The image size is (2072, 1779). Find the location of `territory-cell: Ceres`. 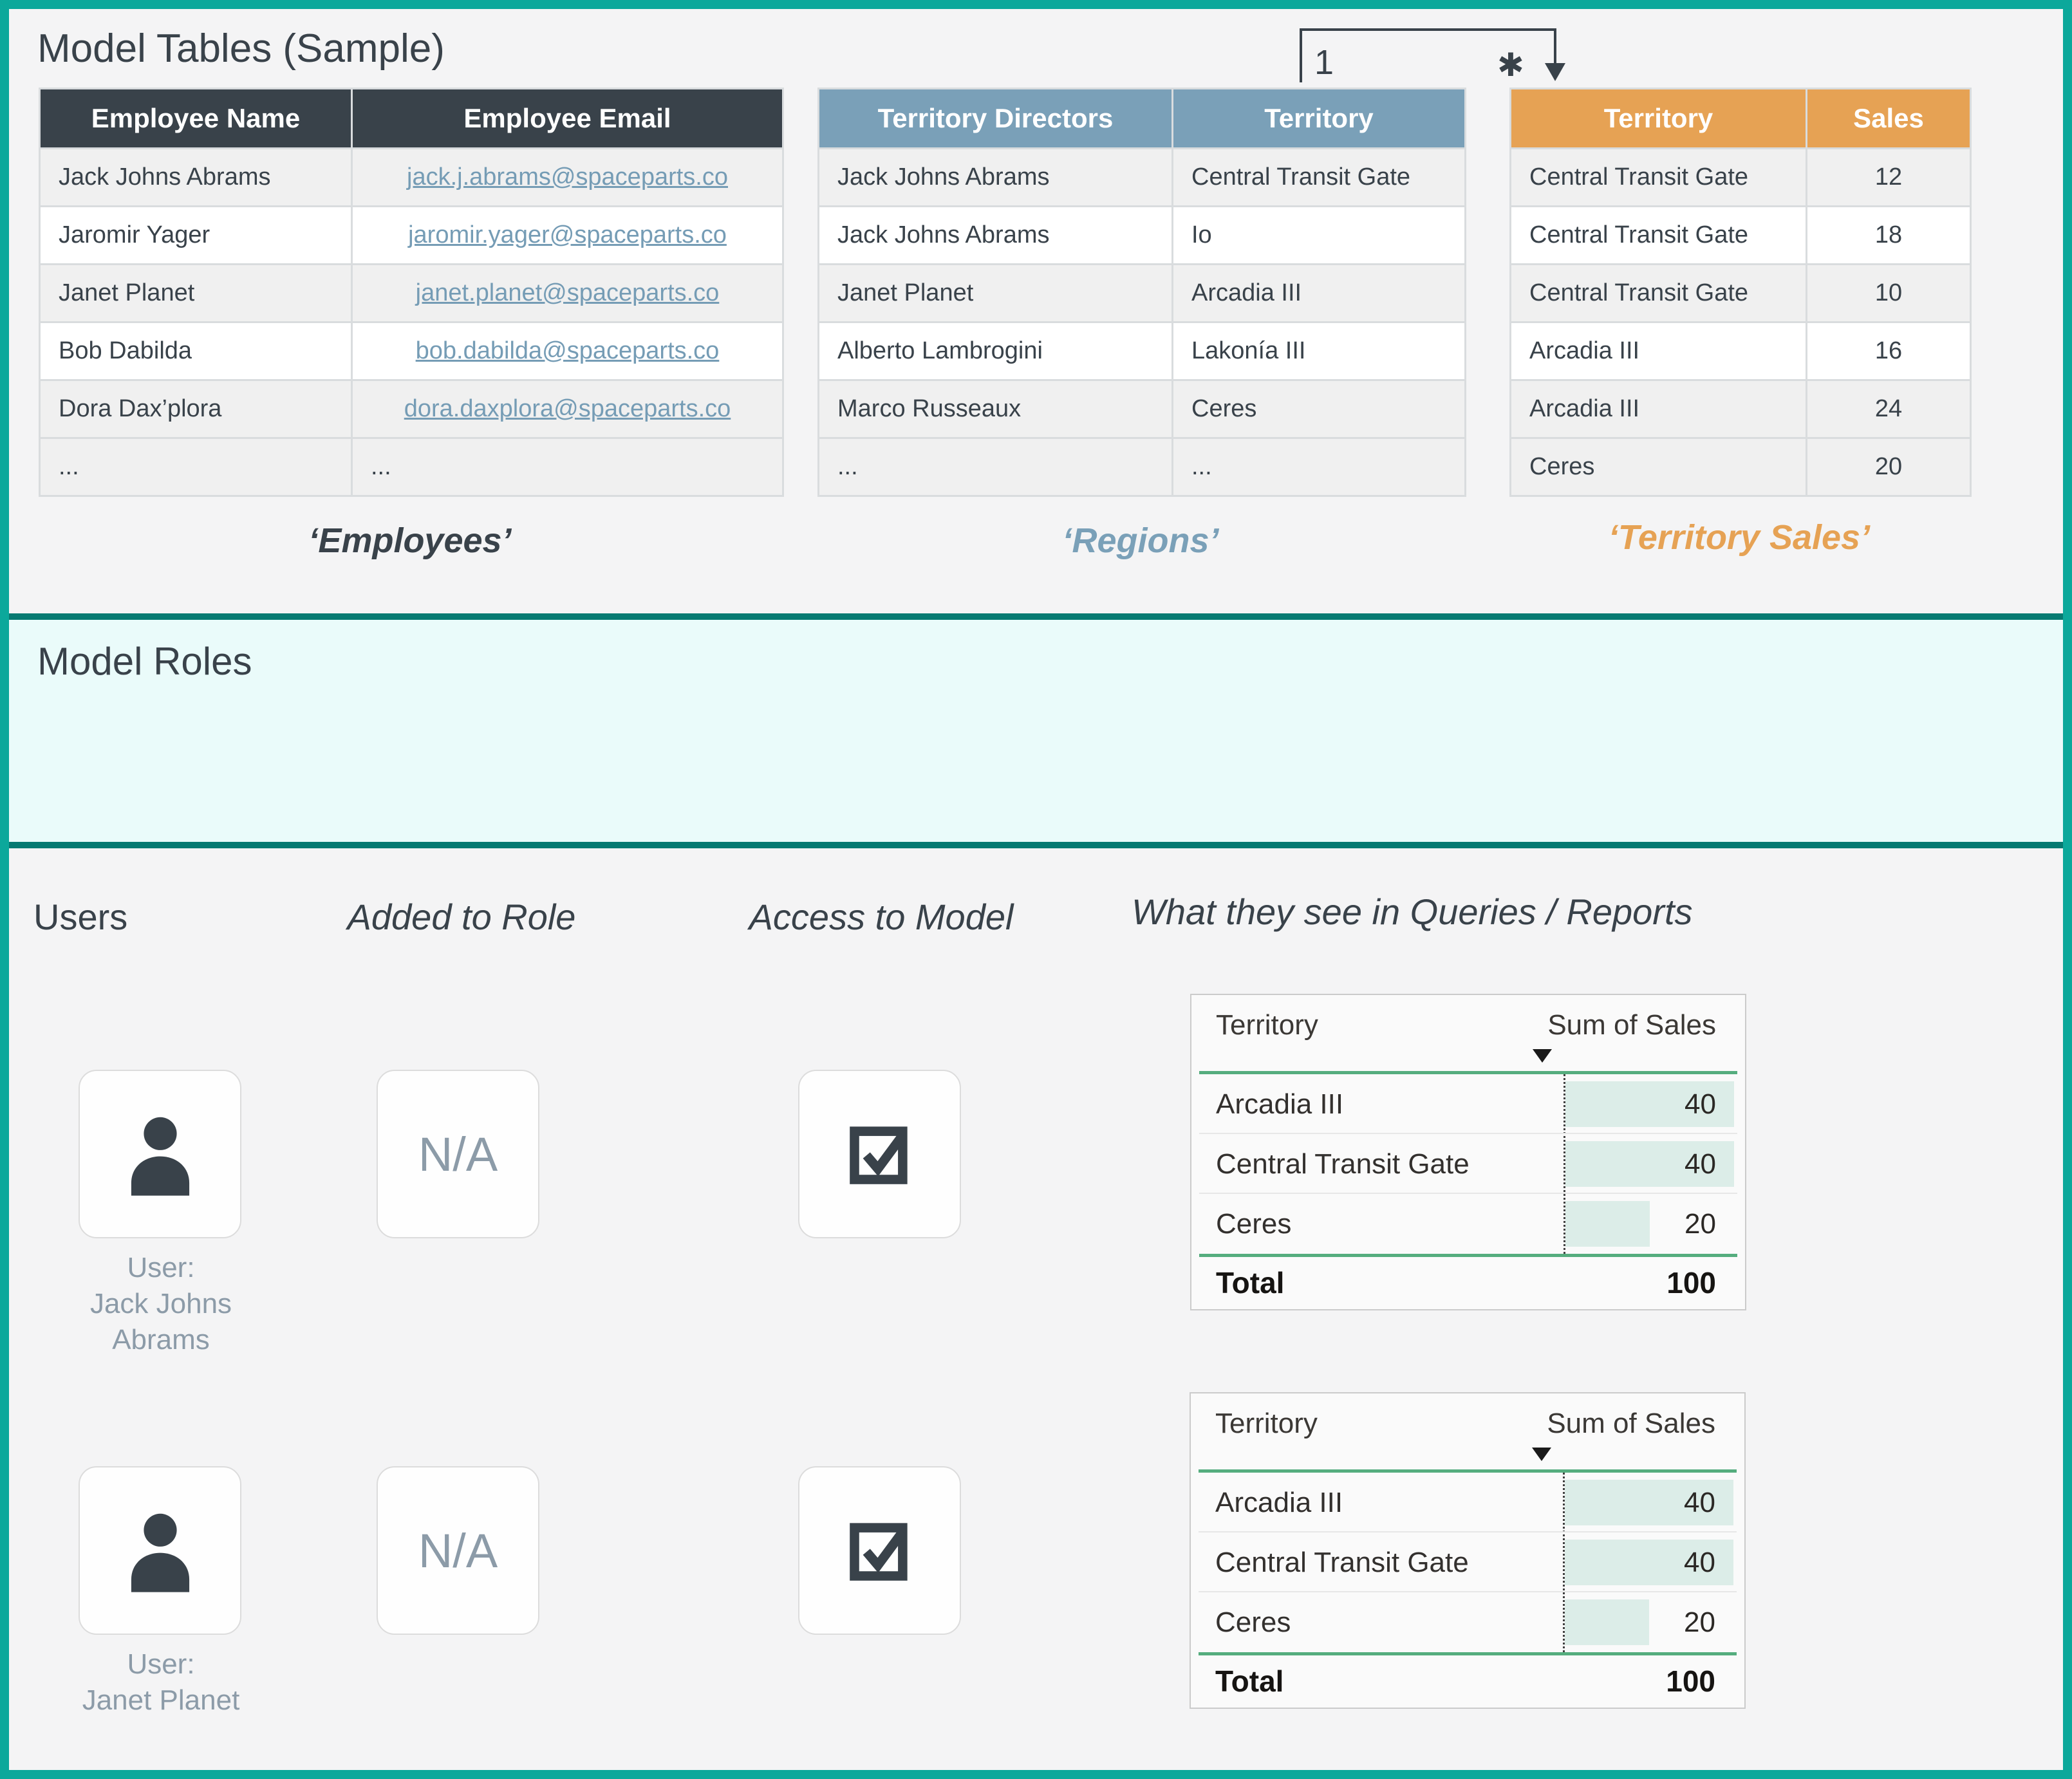

territory-cell: Ceres is located at coordinates (1318, 409).